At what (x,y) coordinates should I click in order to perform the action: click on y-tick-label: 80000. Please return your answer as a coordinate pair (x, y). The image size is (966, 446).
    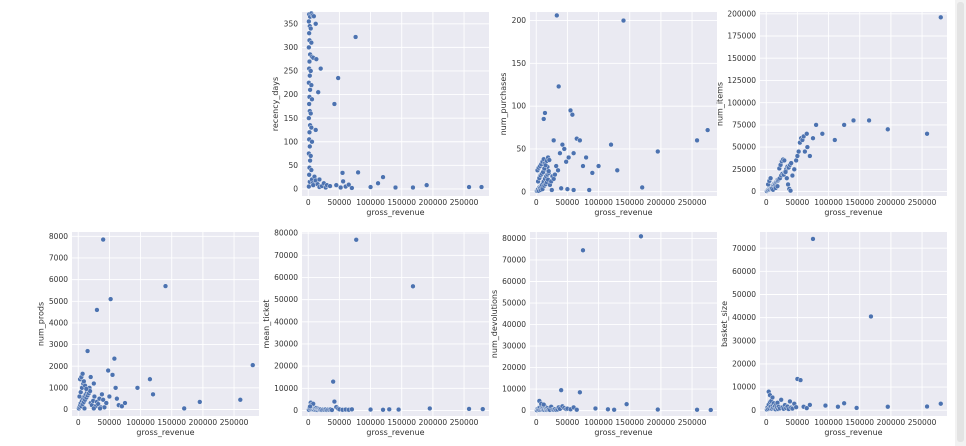
    Looking at the image, I should click on (286, 233).